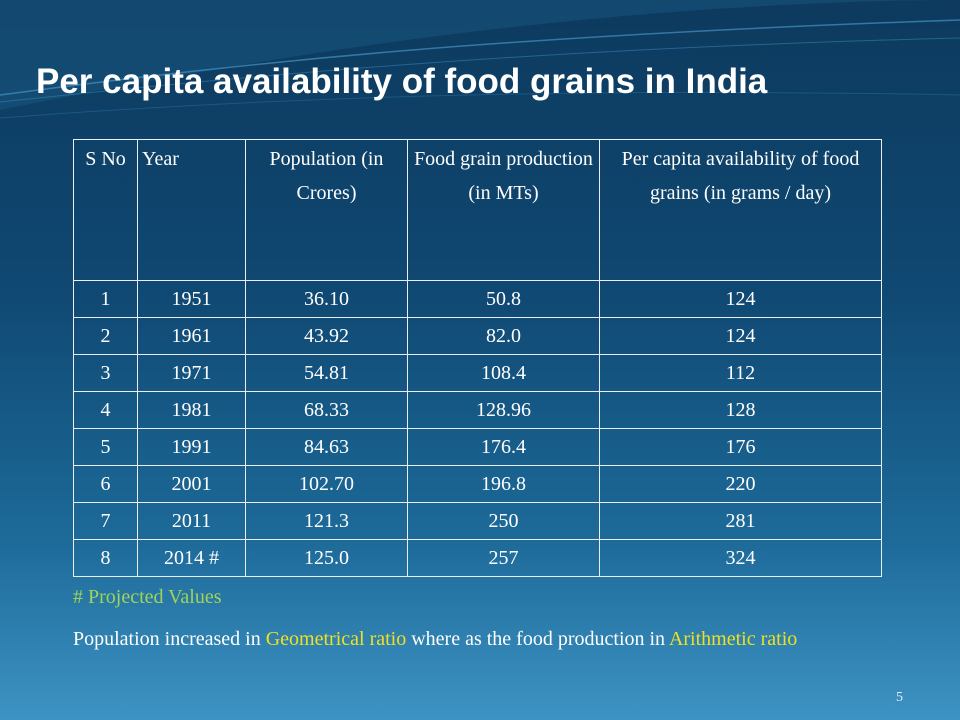  I want to click on cell-year: 1961, so click(191, 336).